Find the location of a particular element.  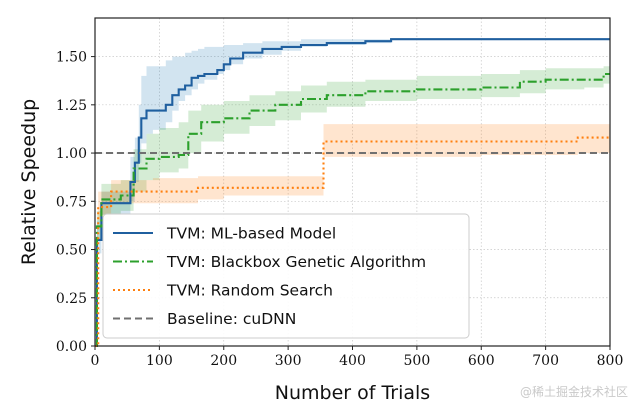

x-tick-label: 400 is located at coordinates (352, 361).